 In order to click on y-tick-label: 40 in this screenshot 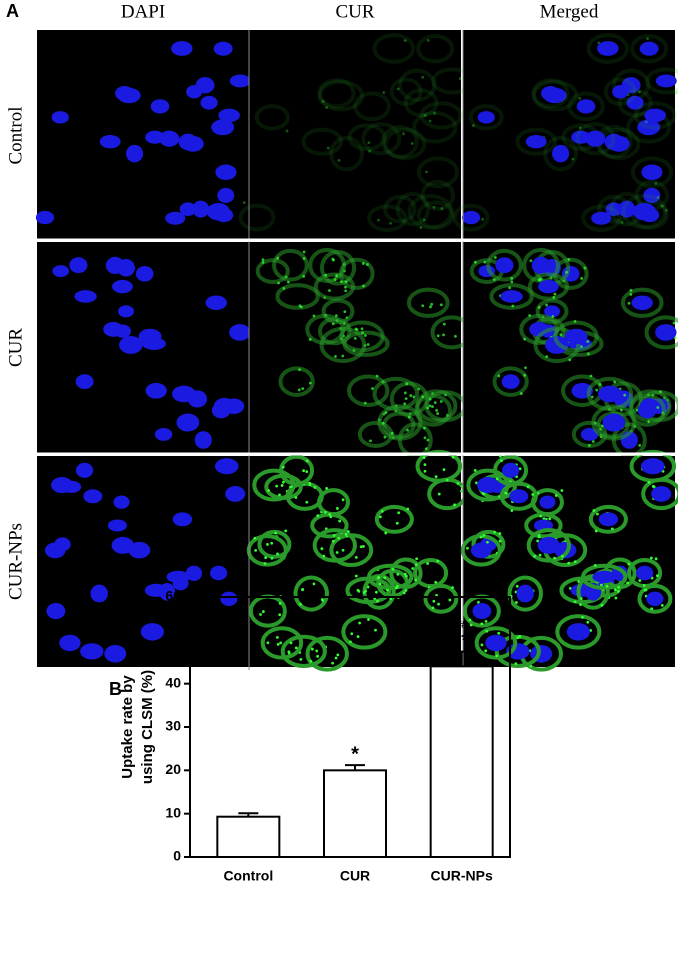, I will do `click(173, 682)`.